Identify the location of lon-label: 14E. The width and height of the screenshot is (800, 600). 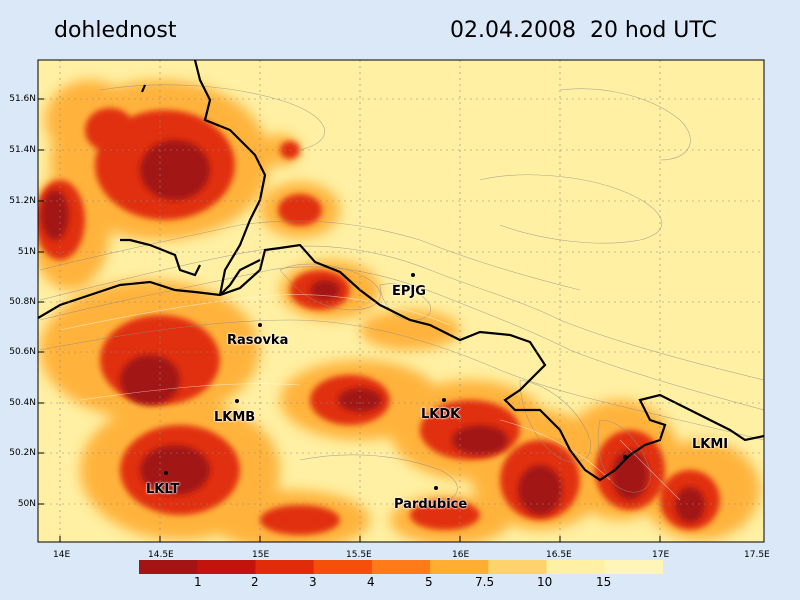
(62, 555).